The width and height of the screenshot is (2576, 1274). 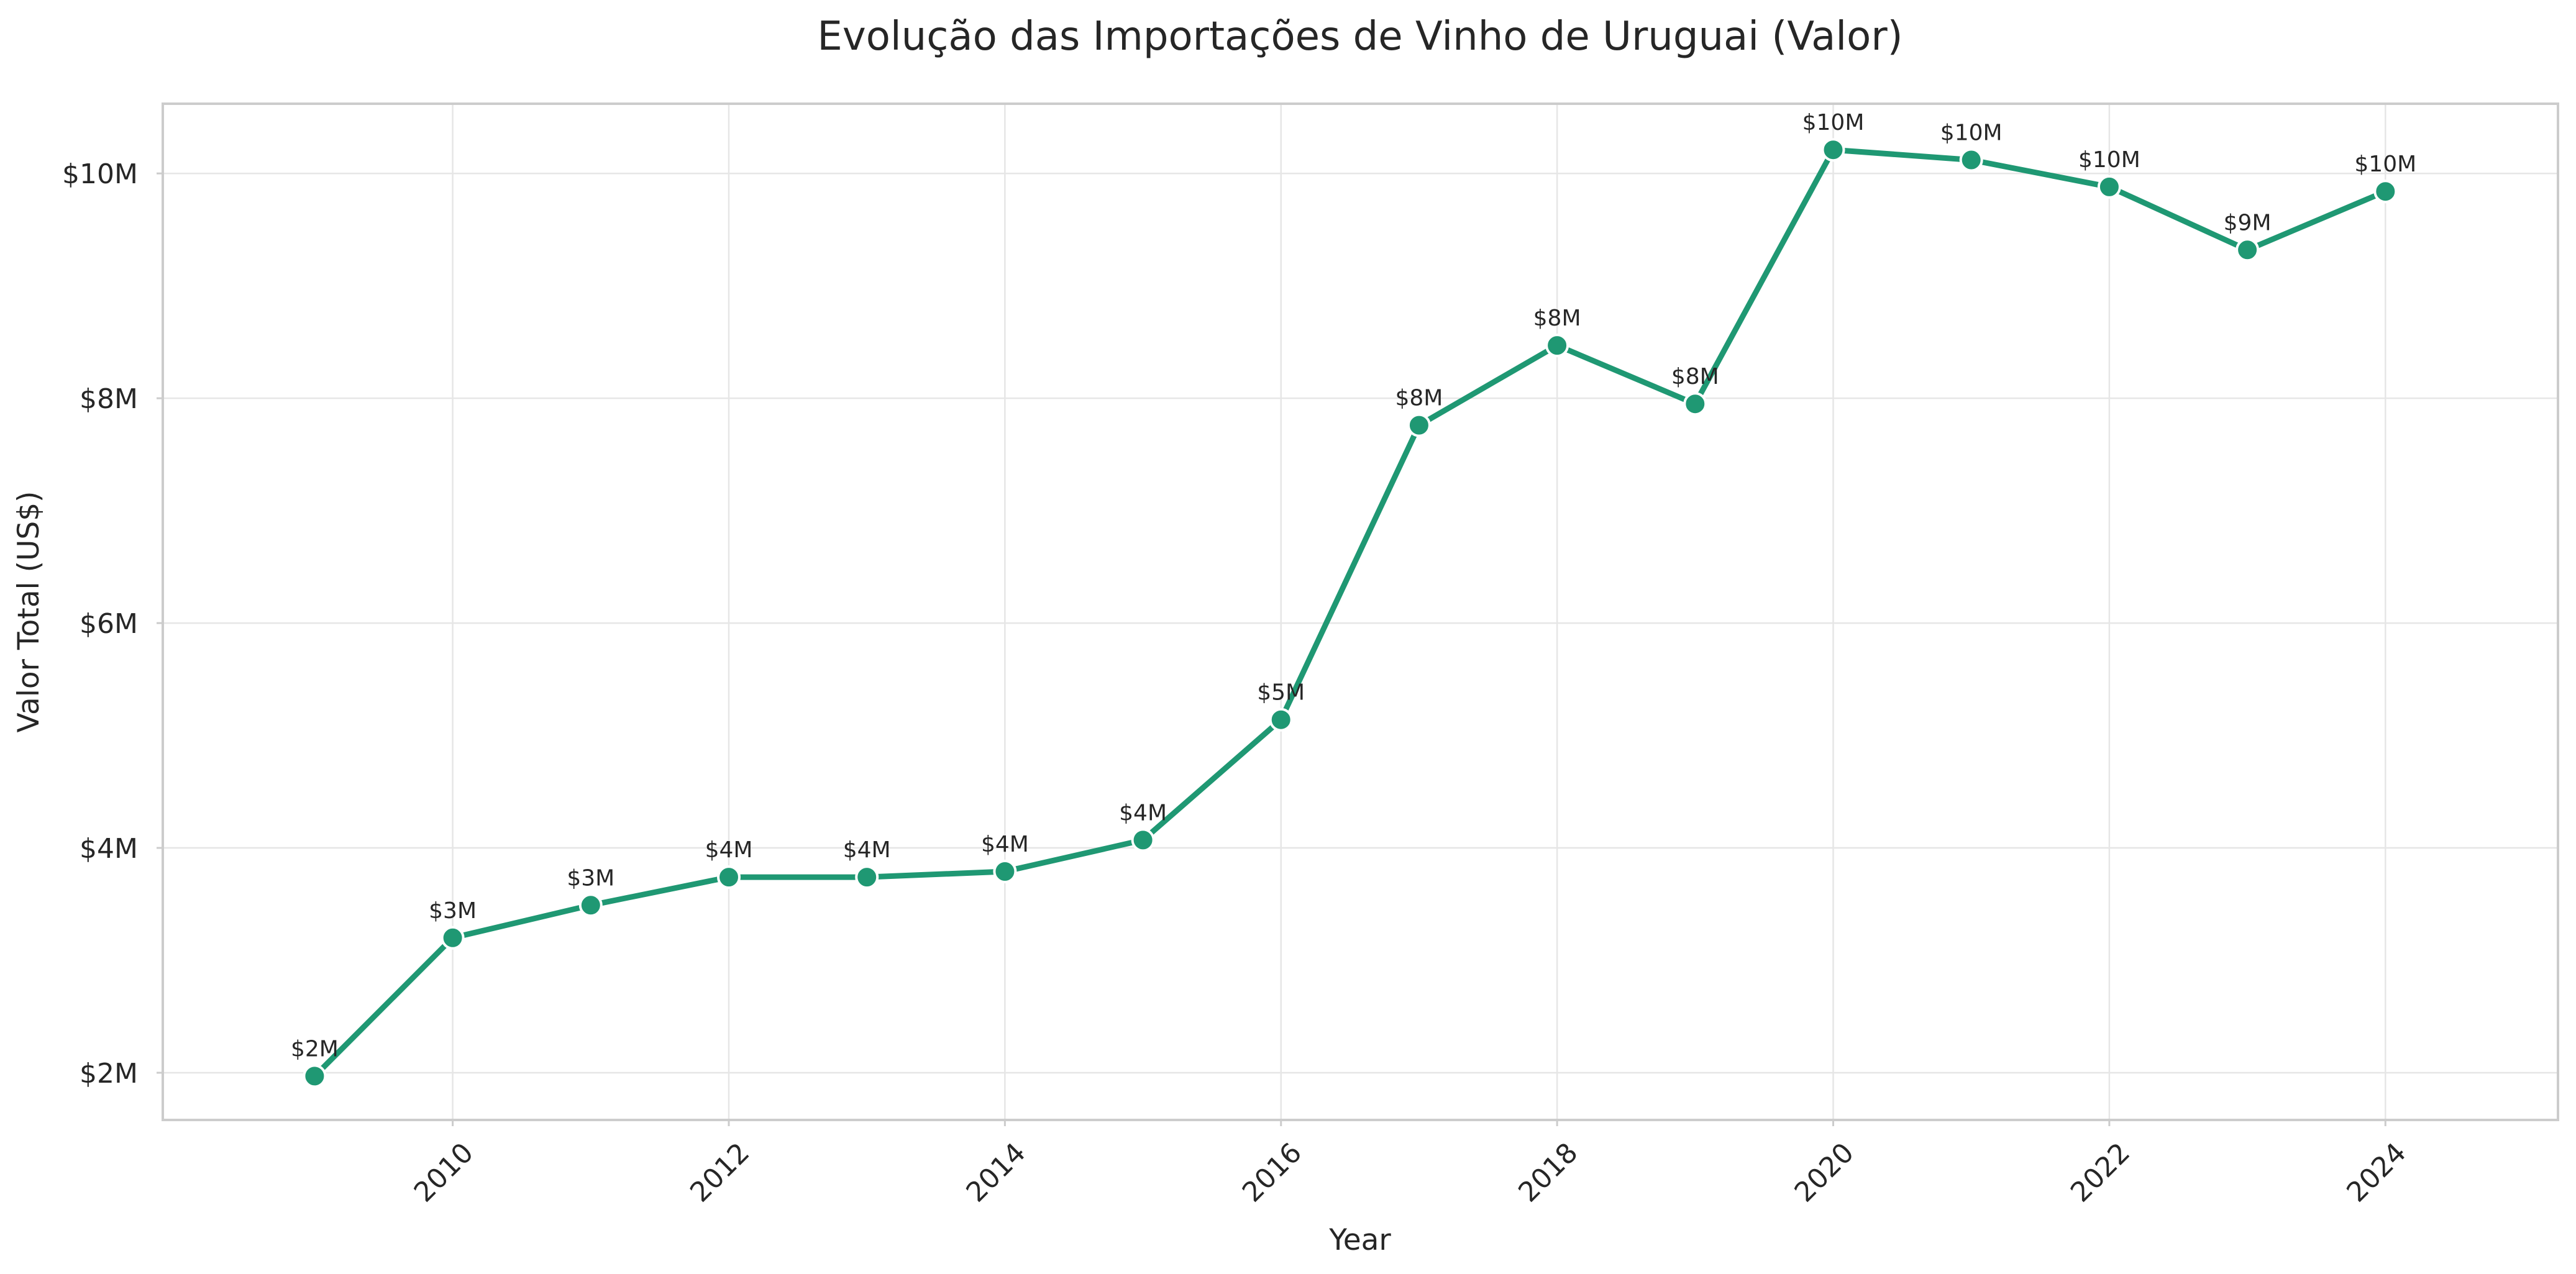 What do you see at coordinates (109, 399) in the screenshot?
I see `y-tick-label: $8M` at bounding box center [109, 399].